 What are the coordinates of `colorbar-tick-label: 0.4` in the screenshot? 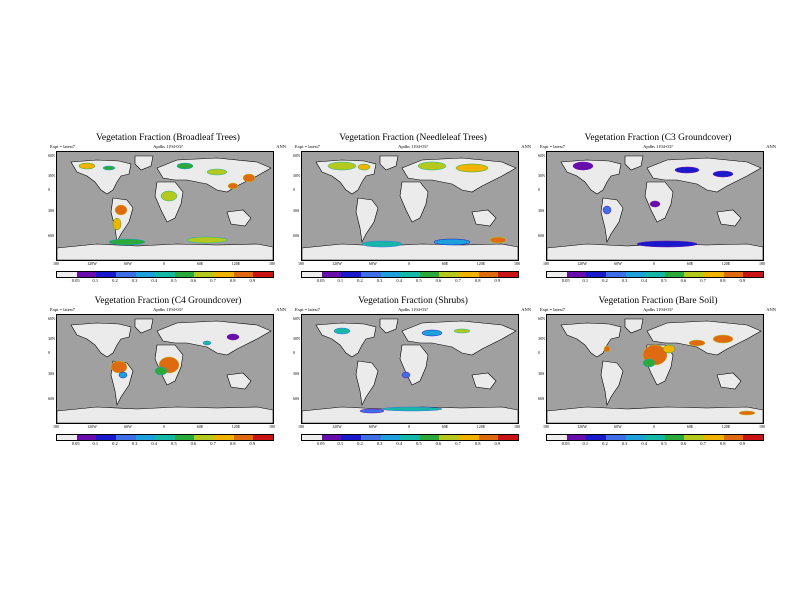 It's located at (399, 443).